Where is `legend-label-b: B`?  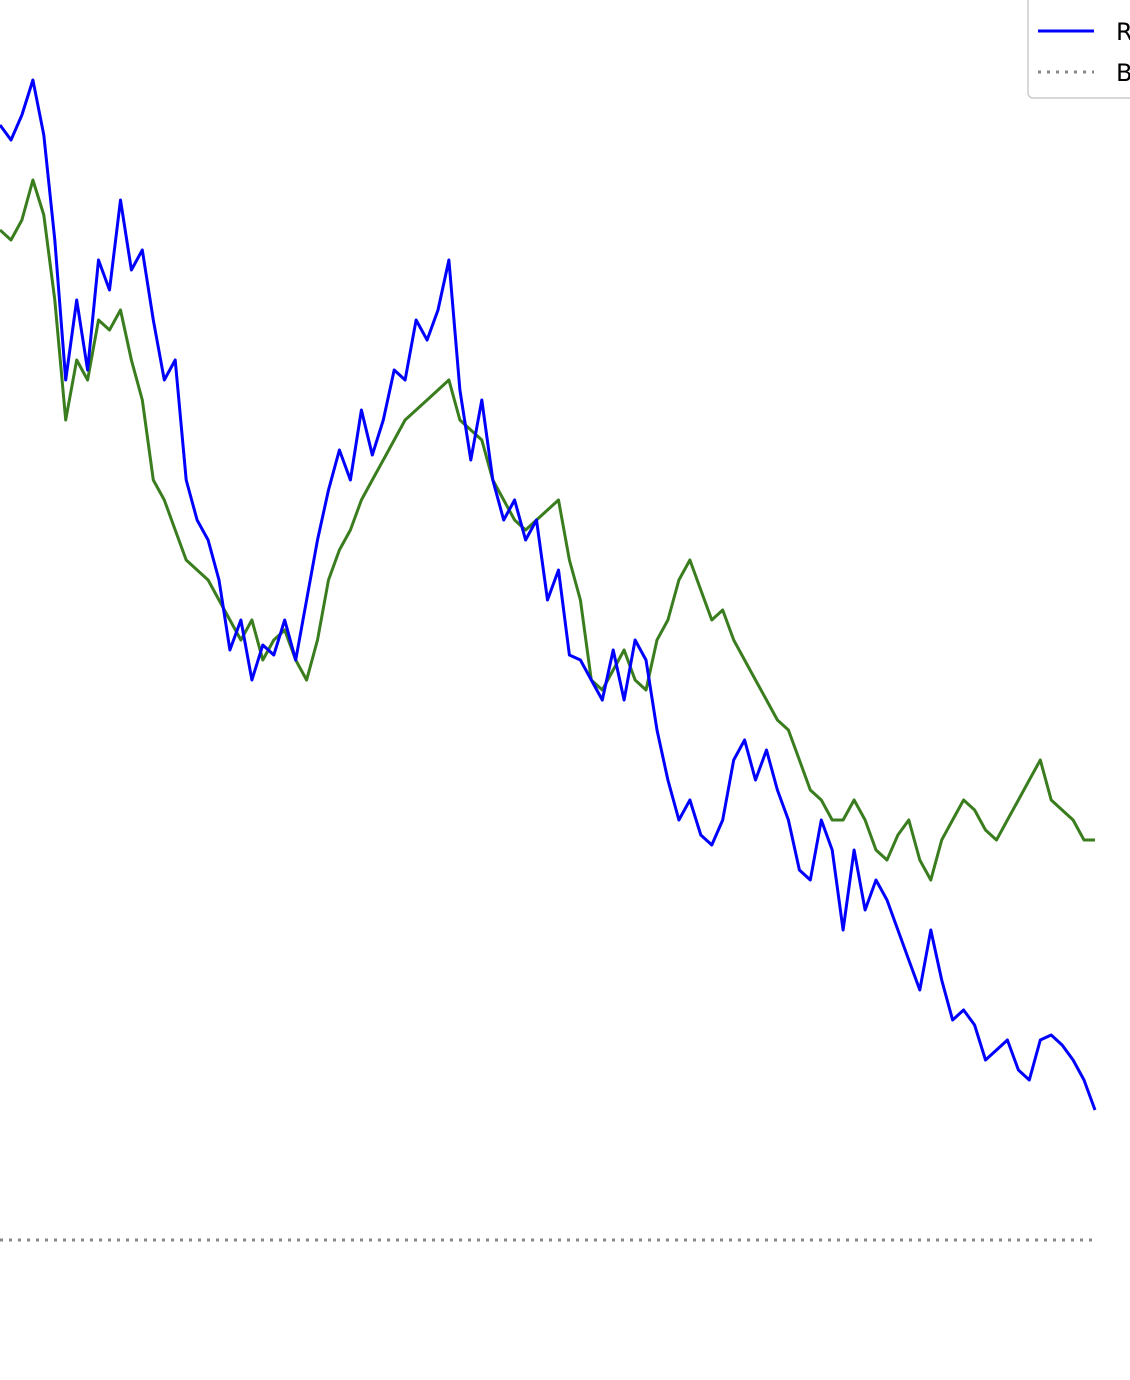
legend-label-b: B is located at coordinates (1123, 73).